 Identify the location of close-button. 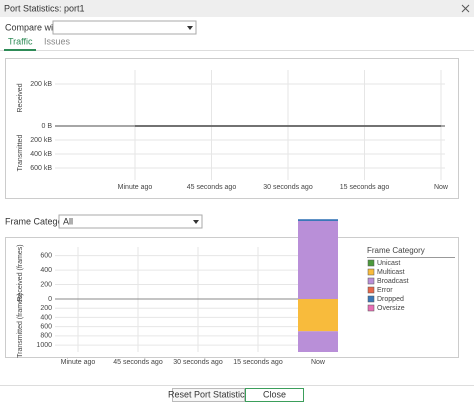
(274, 395).